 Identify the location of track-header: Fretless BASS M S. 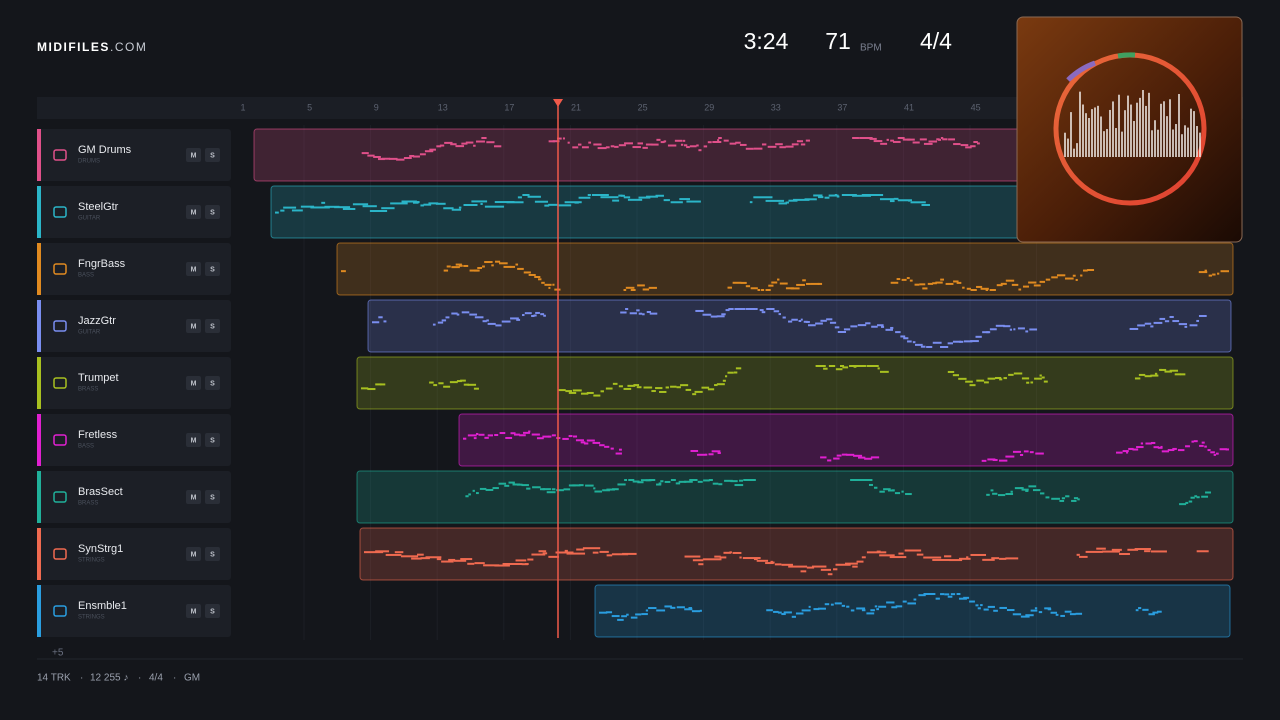
(134, 440).